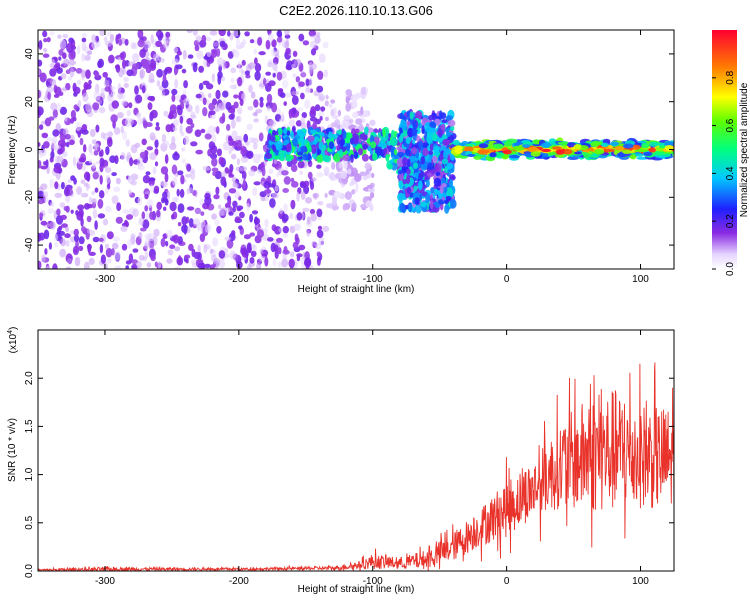 Image resolution: width=750 pixels, height=600 pixels. I want to click on y-tick-label: 1.5, so click(29, 426).